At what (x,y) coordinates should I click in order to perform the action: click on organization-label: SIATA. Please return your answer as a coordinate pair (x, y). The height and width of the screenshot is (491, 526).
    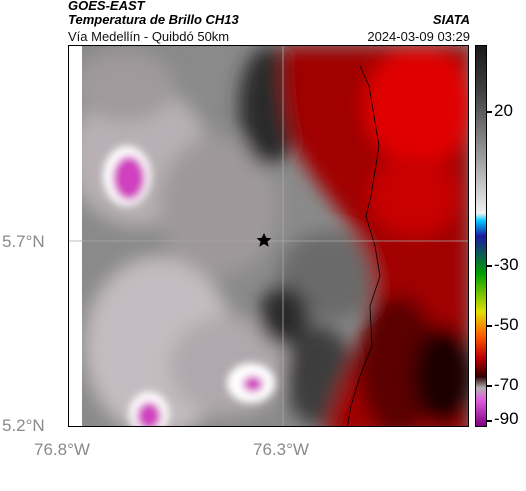
    Looking at the image, I should click on (451, 19).